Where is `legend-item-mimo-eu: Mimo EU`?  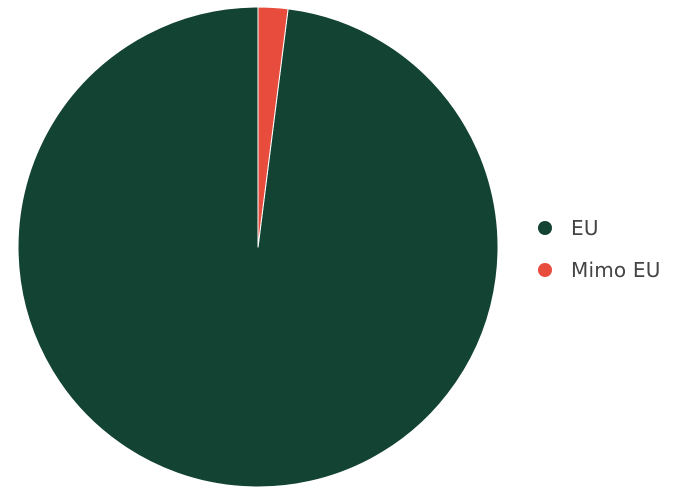
legend-item-mimo-eu: Mimo EU is located at coordinates (599, 270).